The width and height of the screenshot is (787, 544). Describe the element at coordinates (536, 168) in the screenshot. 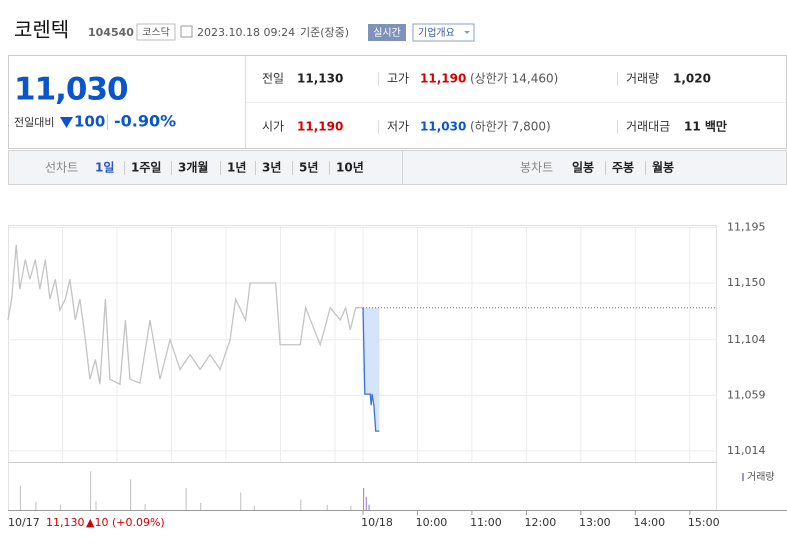

I see `tab-group-label: 봉차트` at that location.